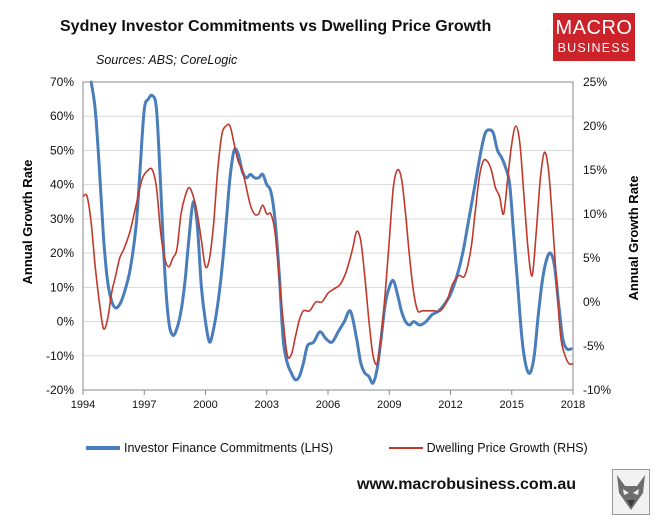 The height and width of the screenshot is (521, 669). I want to click on y-left-tick-label: 40%, so click(62, 185).